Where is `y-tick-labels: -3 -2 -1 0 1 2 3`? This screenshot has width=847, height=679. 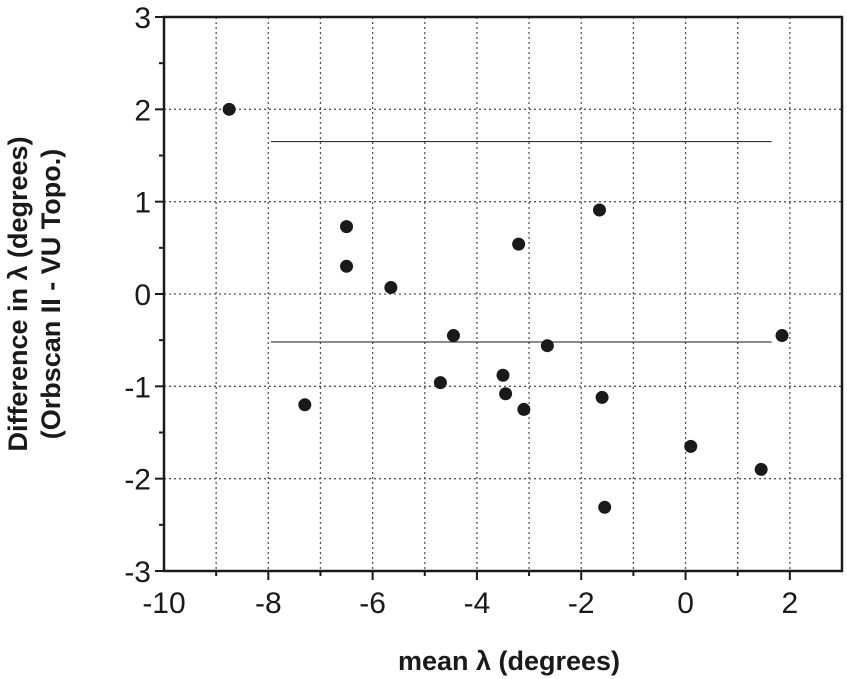
y-tick-labels: -3 -2 -1 0 1 2 3 is located at coordinates (137, 295).